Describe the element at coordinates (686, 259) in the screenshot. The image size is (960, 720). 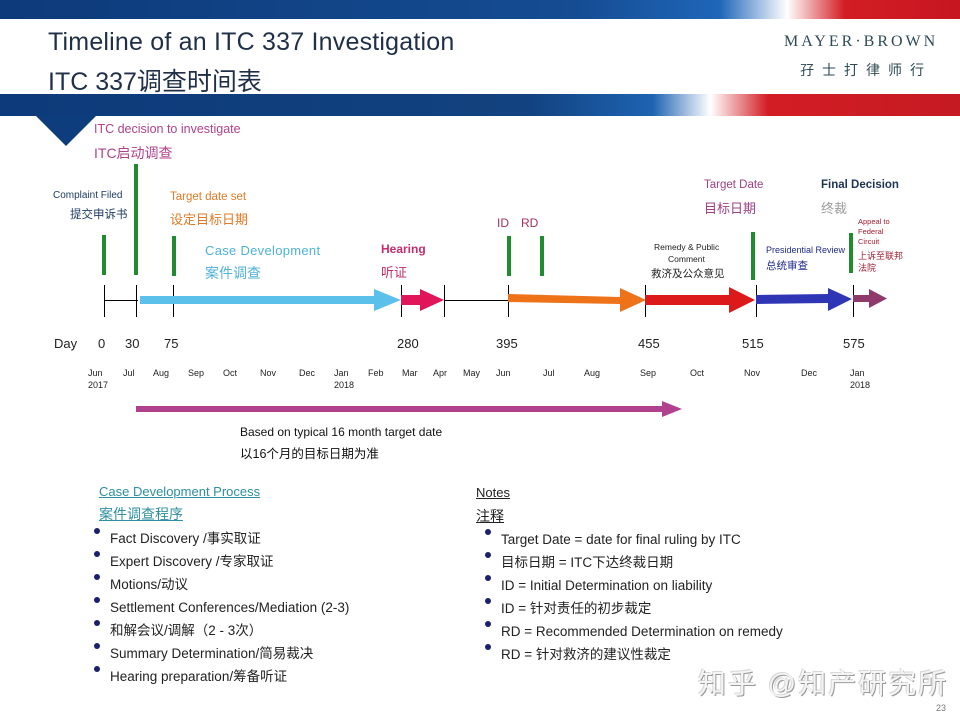
I see `remedy-comment-label-en-2: Comment` at that location.